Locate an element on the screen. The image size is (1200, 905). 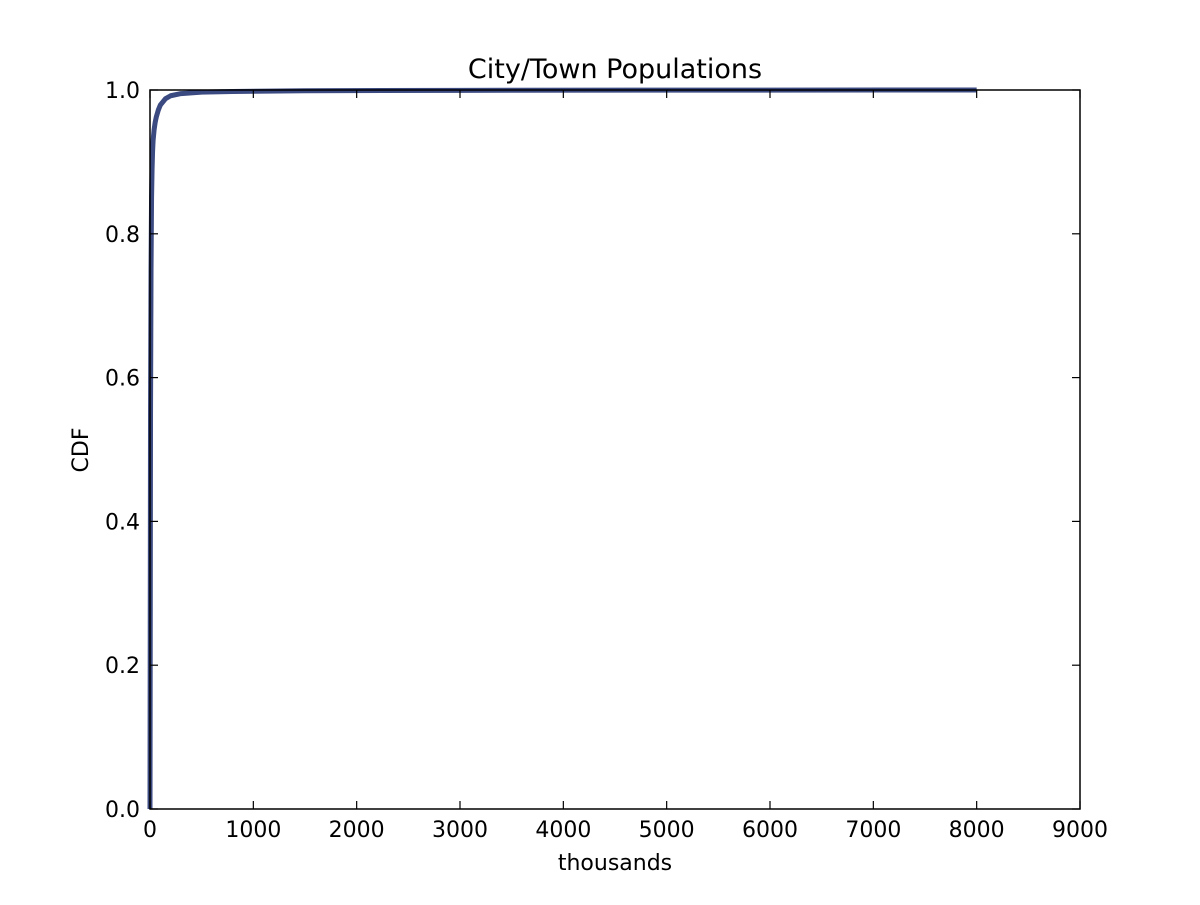
x-tick-label: 7000 is located at coordinates (873, 830).